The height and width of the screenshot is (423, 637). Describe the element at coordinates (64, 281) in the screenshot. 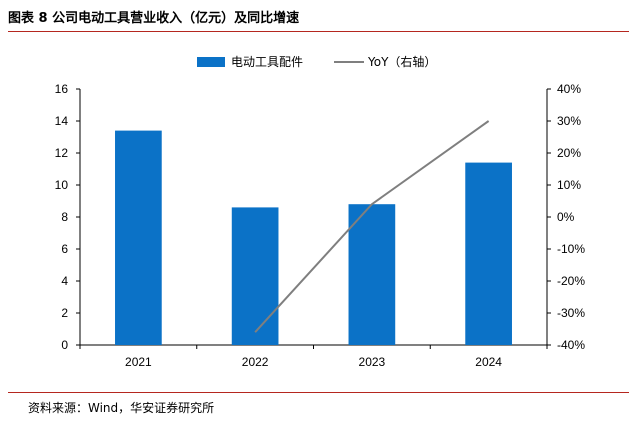

I see `left-tick-label: 4` at that location.